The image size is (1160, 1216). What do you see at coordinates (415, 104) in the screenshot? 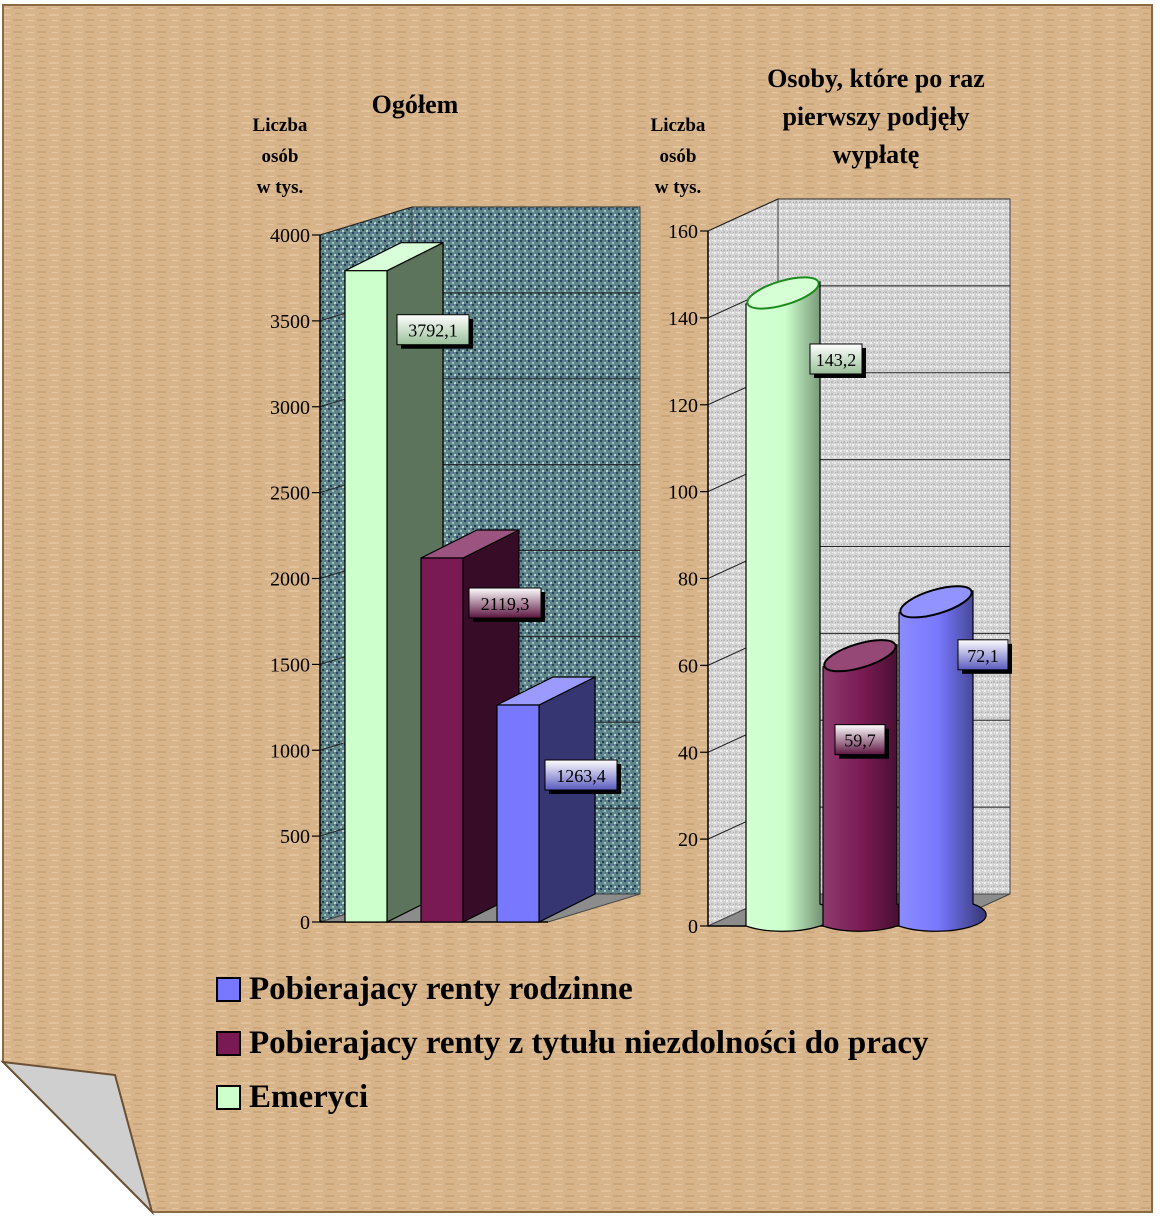
I see `chart1-title: Ogółem` at bounding box center [415, 104].